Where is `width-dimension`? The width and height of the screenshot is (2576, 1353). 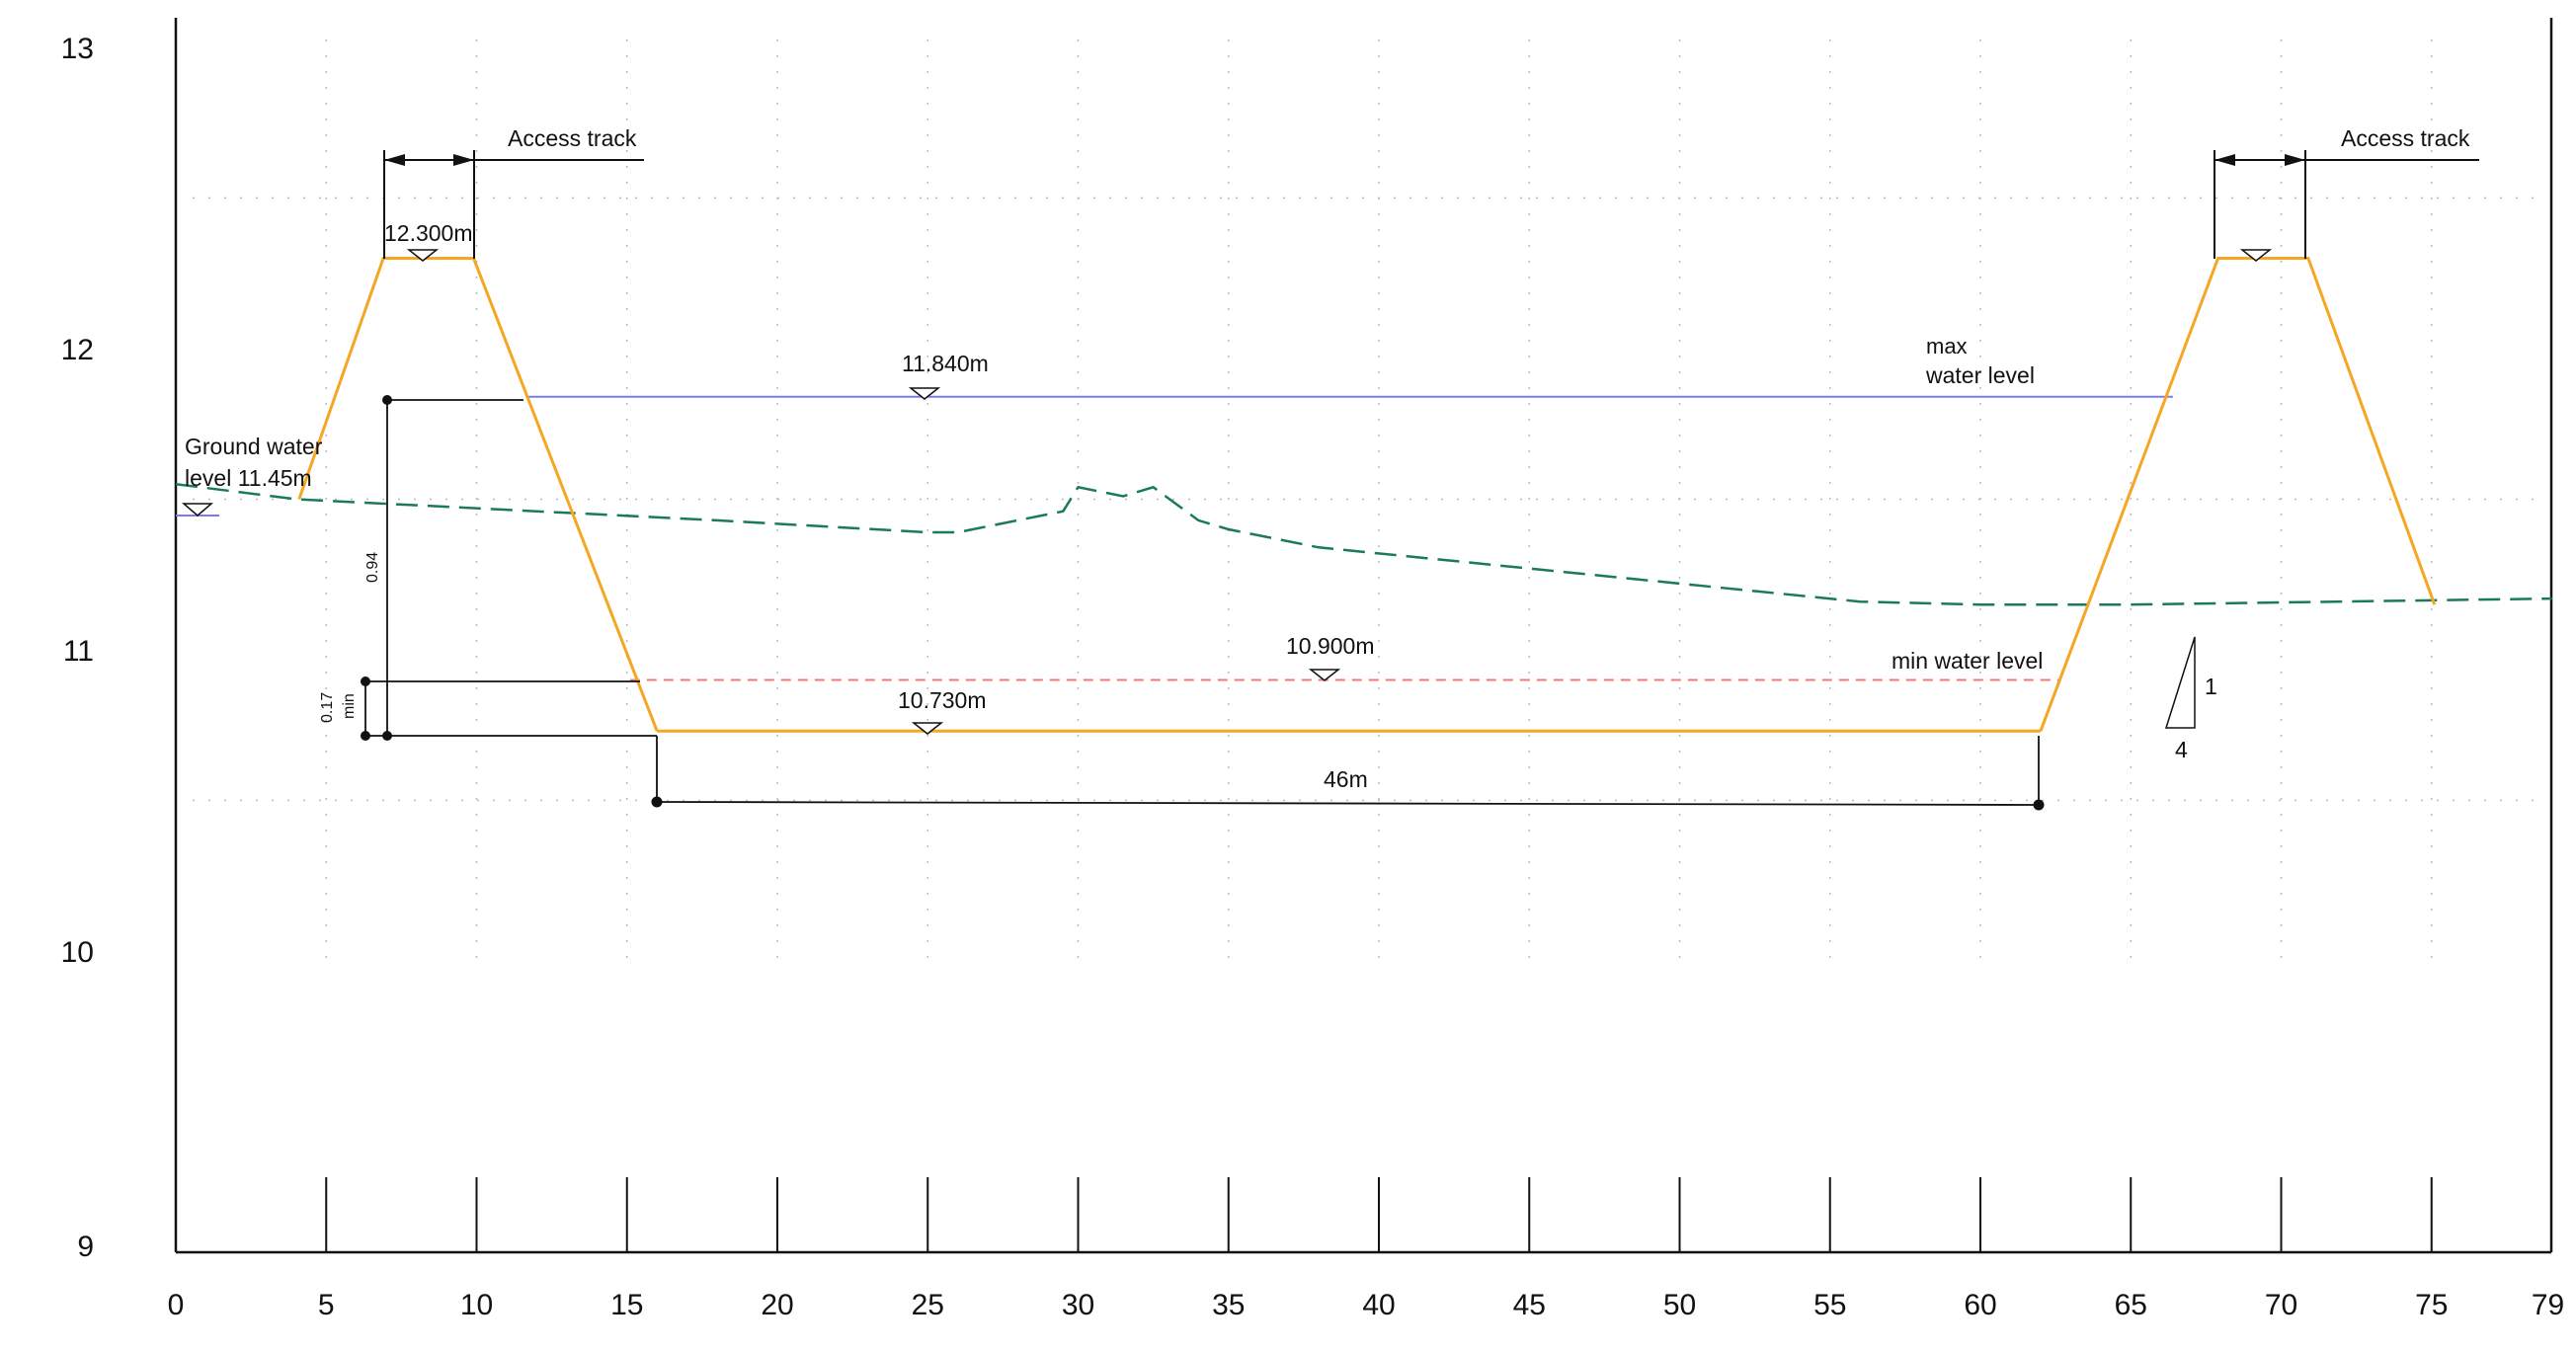
width-dimension is located at coordinates (1348, 771).